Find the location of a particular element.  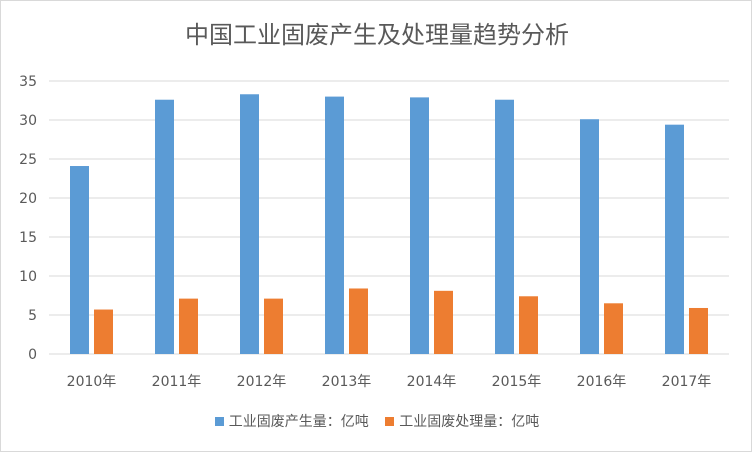

x-tick-label: 2011年 is located at coordinates (177, 382).